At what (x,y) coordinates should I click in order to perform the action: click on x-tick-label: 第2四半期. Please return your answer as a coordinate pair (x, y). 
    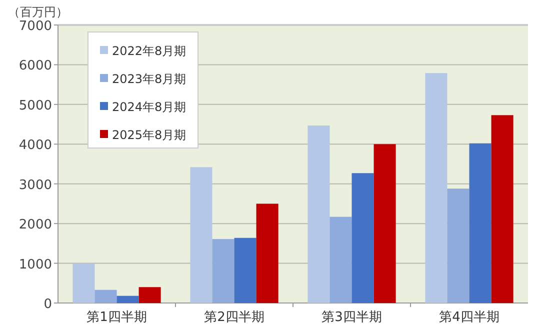
    Looking at the image, I should click on (234, 317).